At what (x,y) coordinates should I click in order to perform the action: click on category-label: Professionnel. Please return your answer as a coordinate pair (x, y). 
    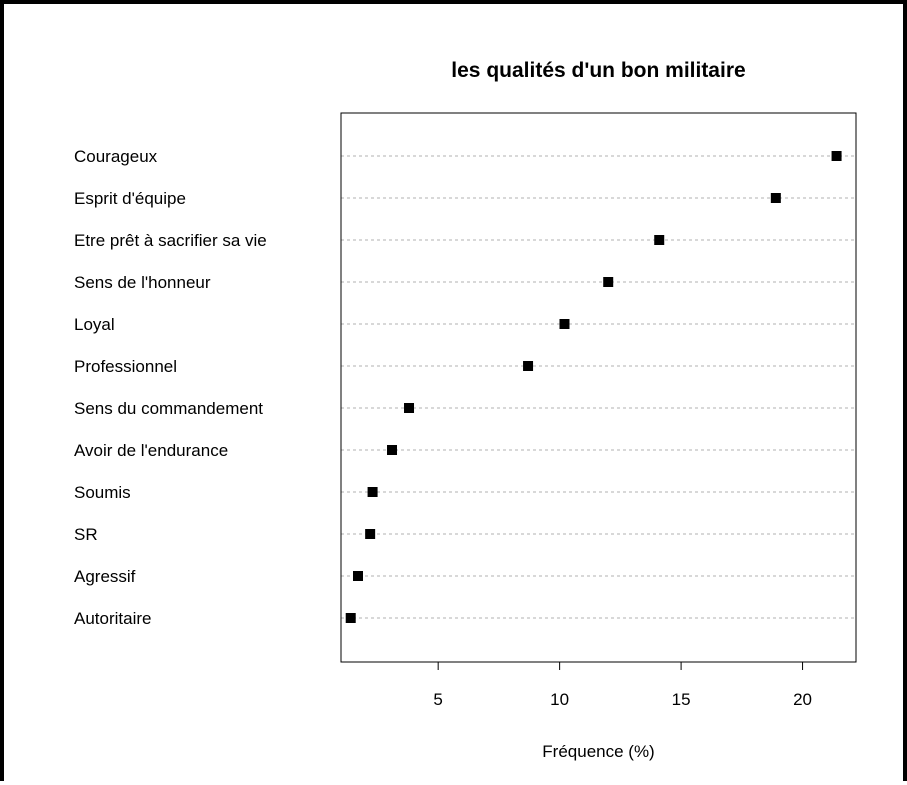
    Looking at the image, I should click on (125, 366).